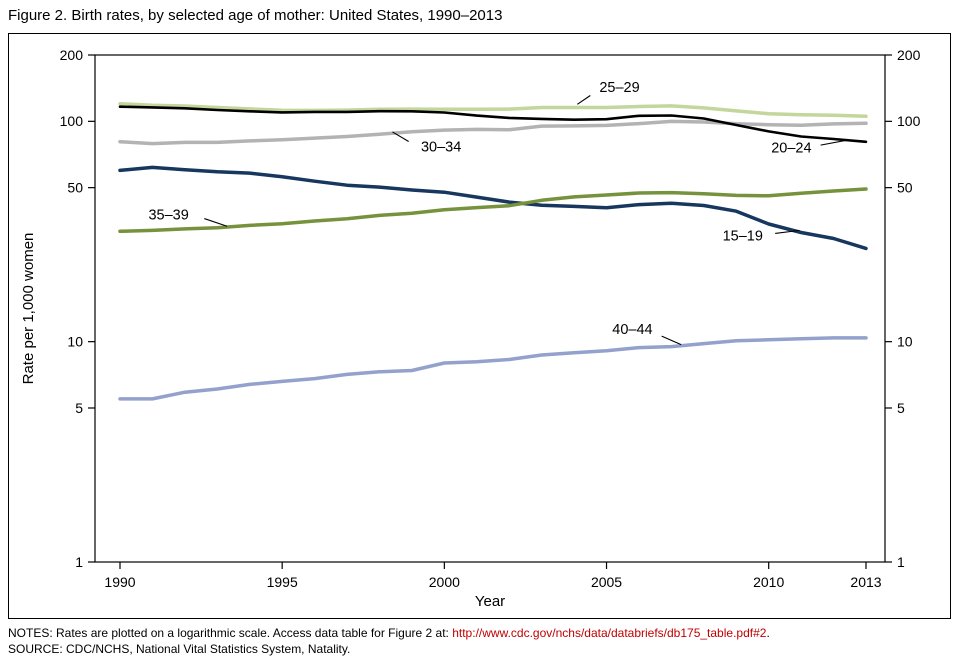  I want to click on annotation-label-25-29: 25–29, so click(619, 88).